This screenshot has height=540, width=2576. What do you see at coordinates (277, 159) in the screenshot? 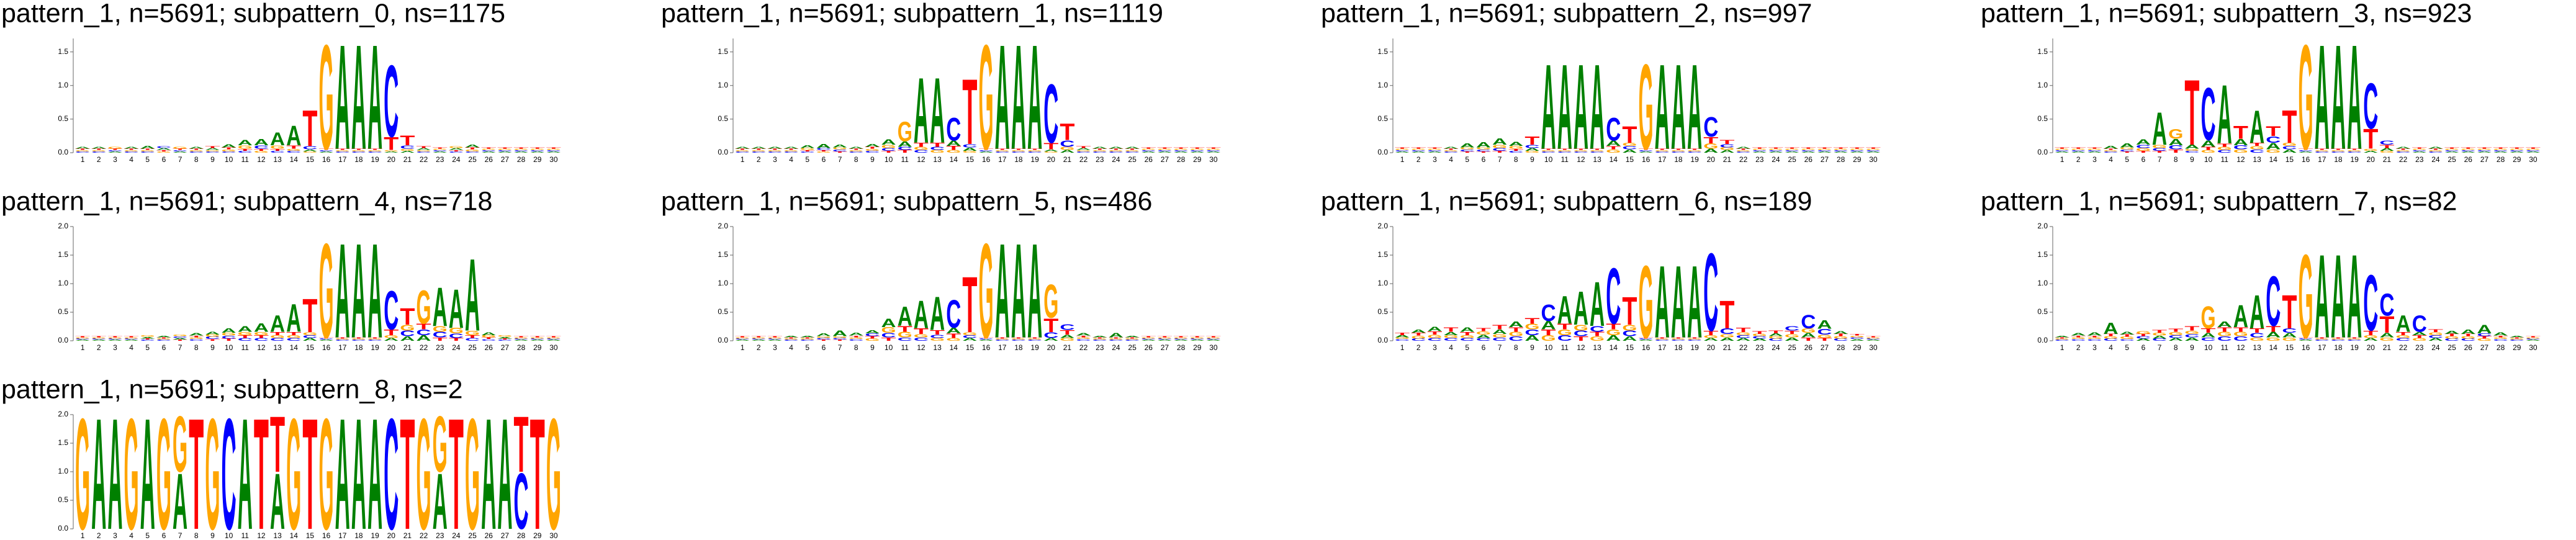
I see `x-tick-label: 13` at bounding box center [277, 159].